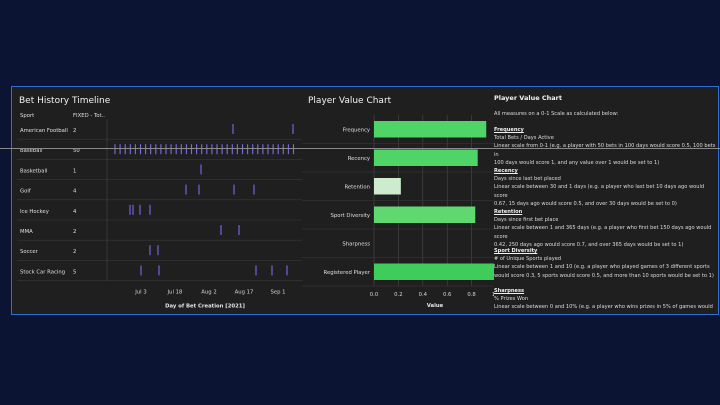  Describe the element at coordinates (89, 116) in the screenshot. I see `col-header-fixed: FIXED - Tot..` at that location.